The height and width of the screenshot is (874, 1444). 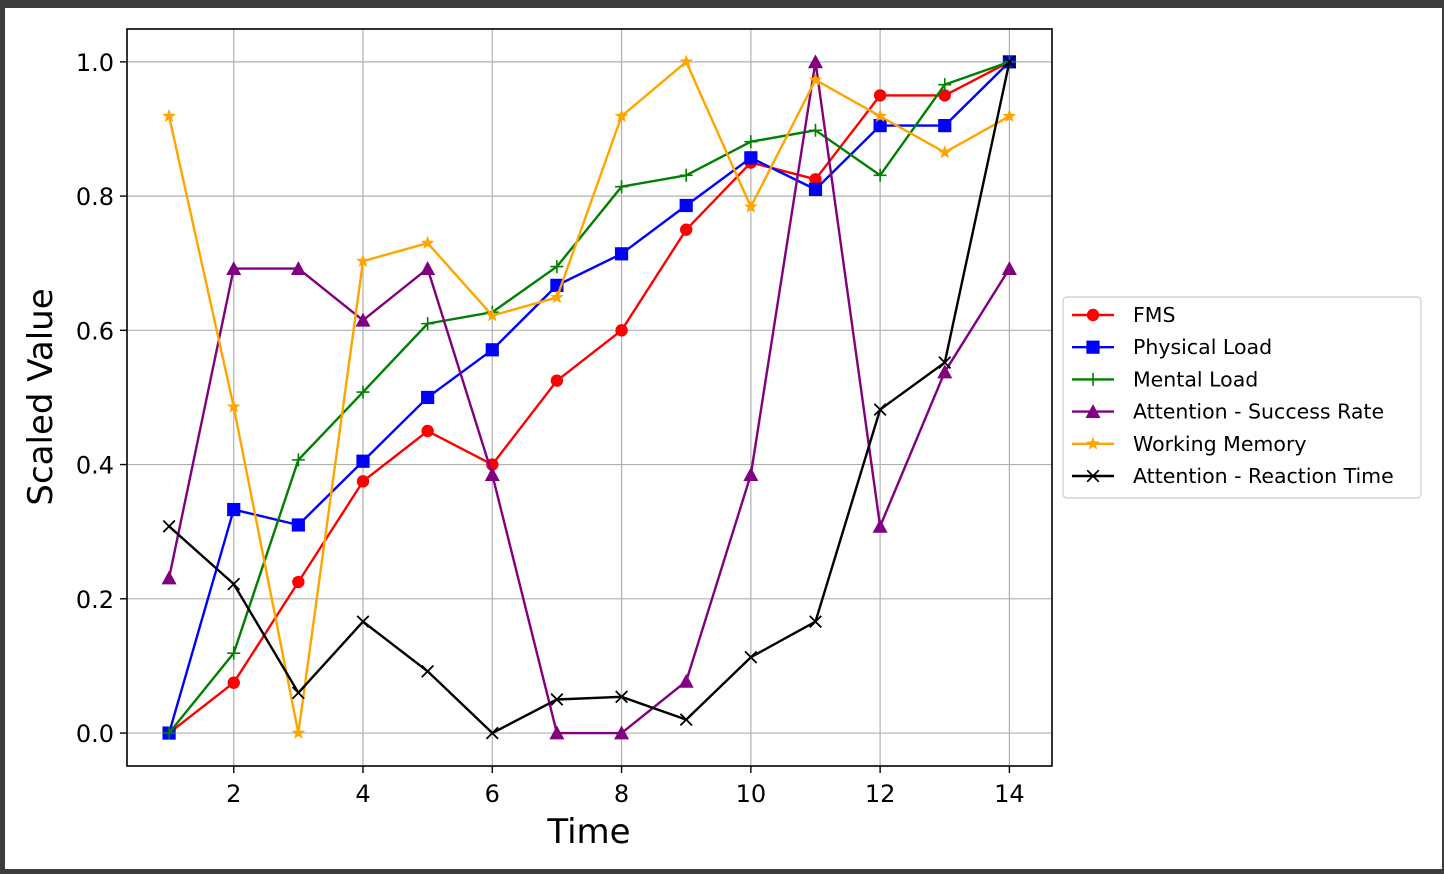 I want to click on legend-item: Working Memory, so click(x=1189, y=444).